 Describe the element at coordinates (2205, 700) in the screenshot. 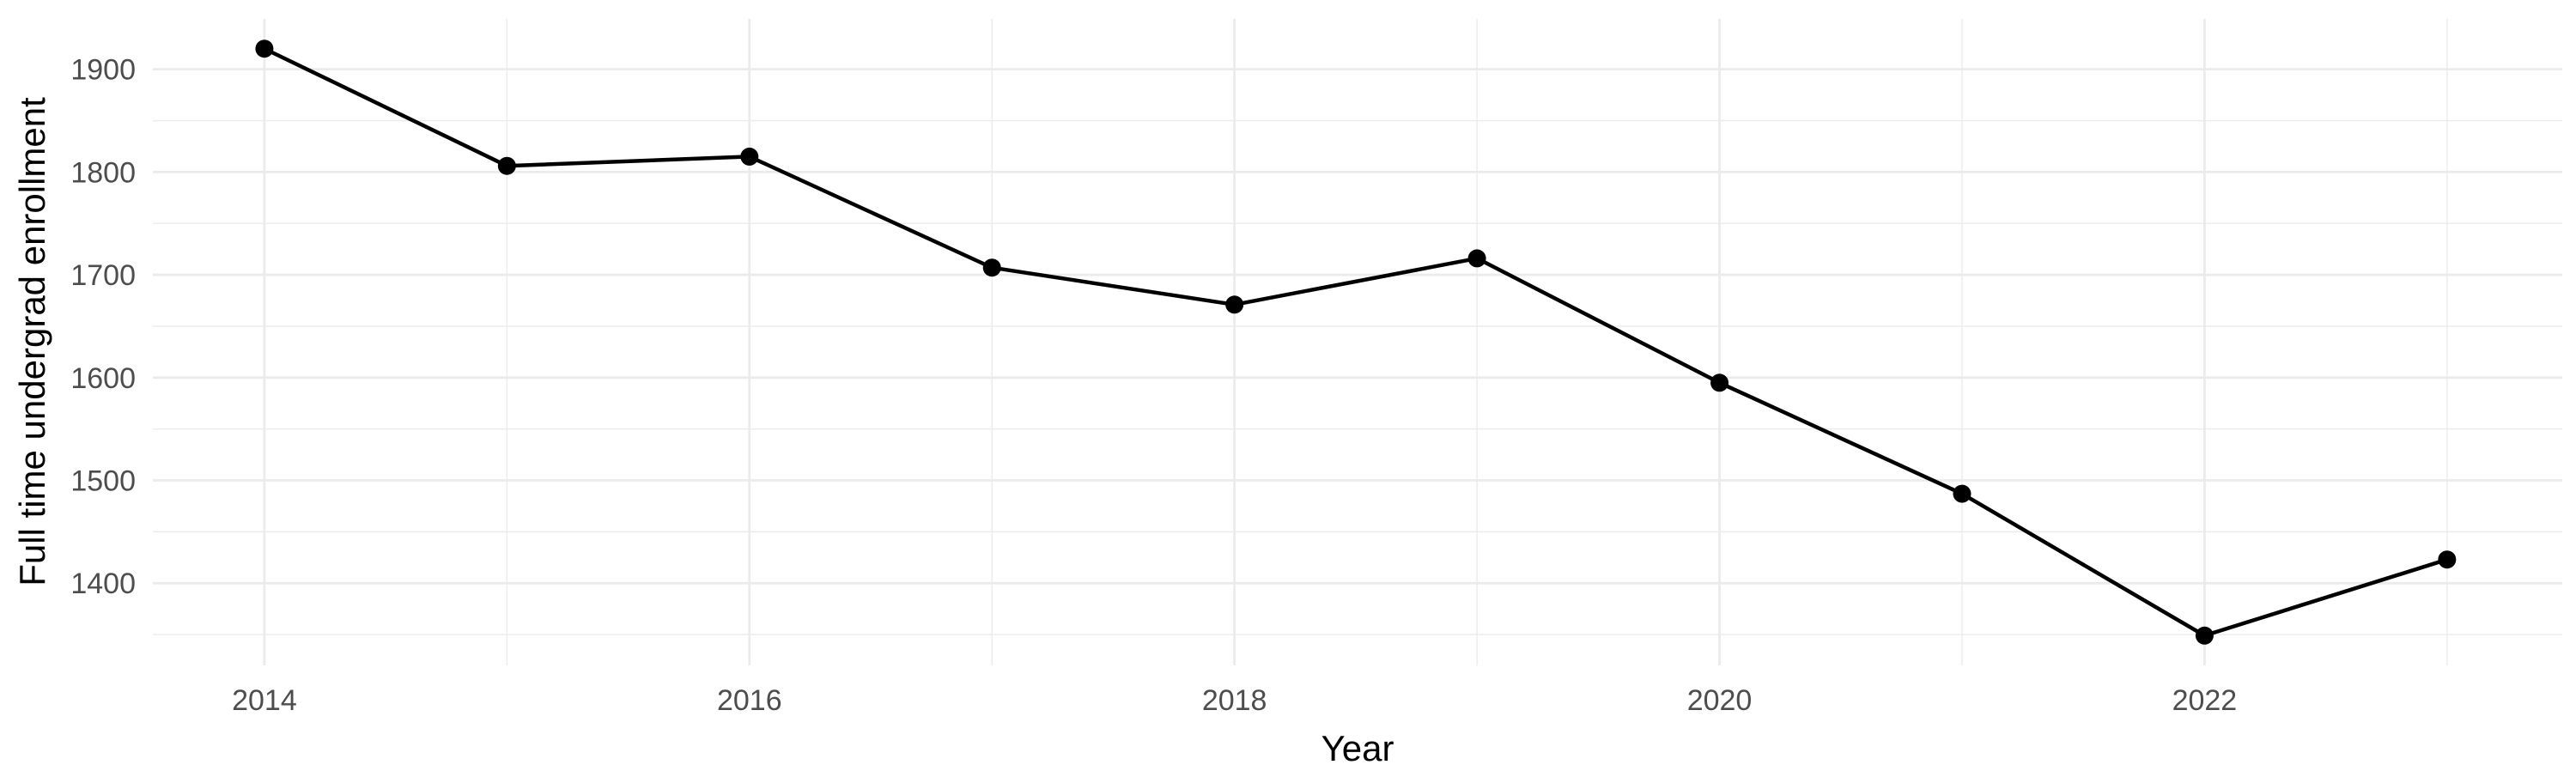

I see `x-tick-label: 2022` at that location.